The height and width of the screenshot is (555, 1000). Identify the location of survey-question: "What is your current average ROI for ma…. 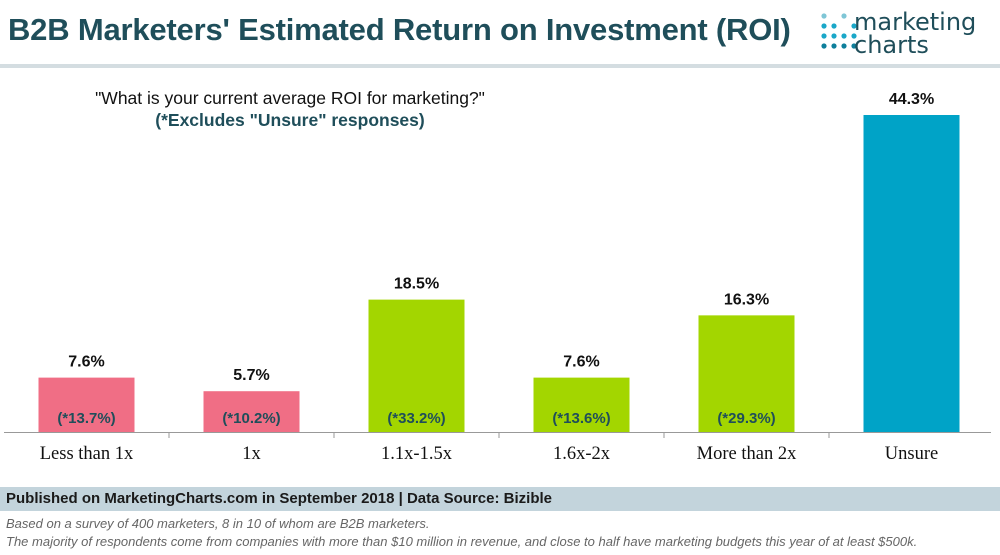
(290, 98).